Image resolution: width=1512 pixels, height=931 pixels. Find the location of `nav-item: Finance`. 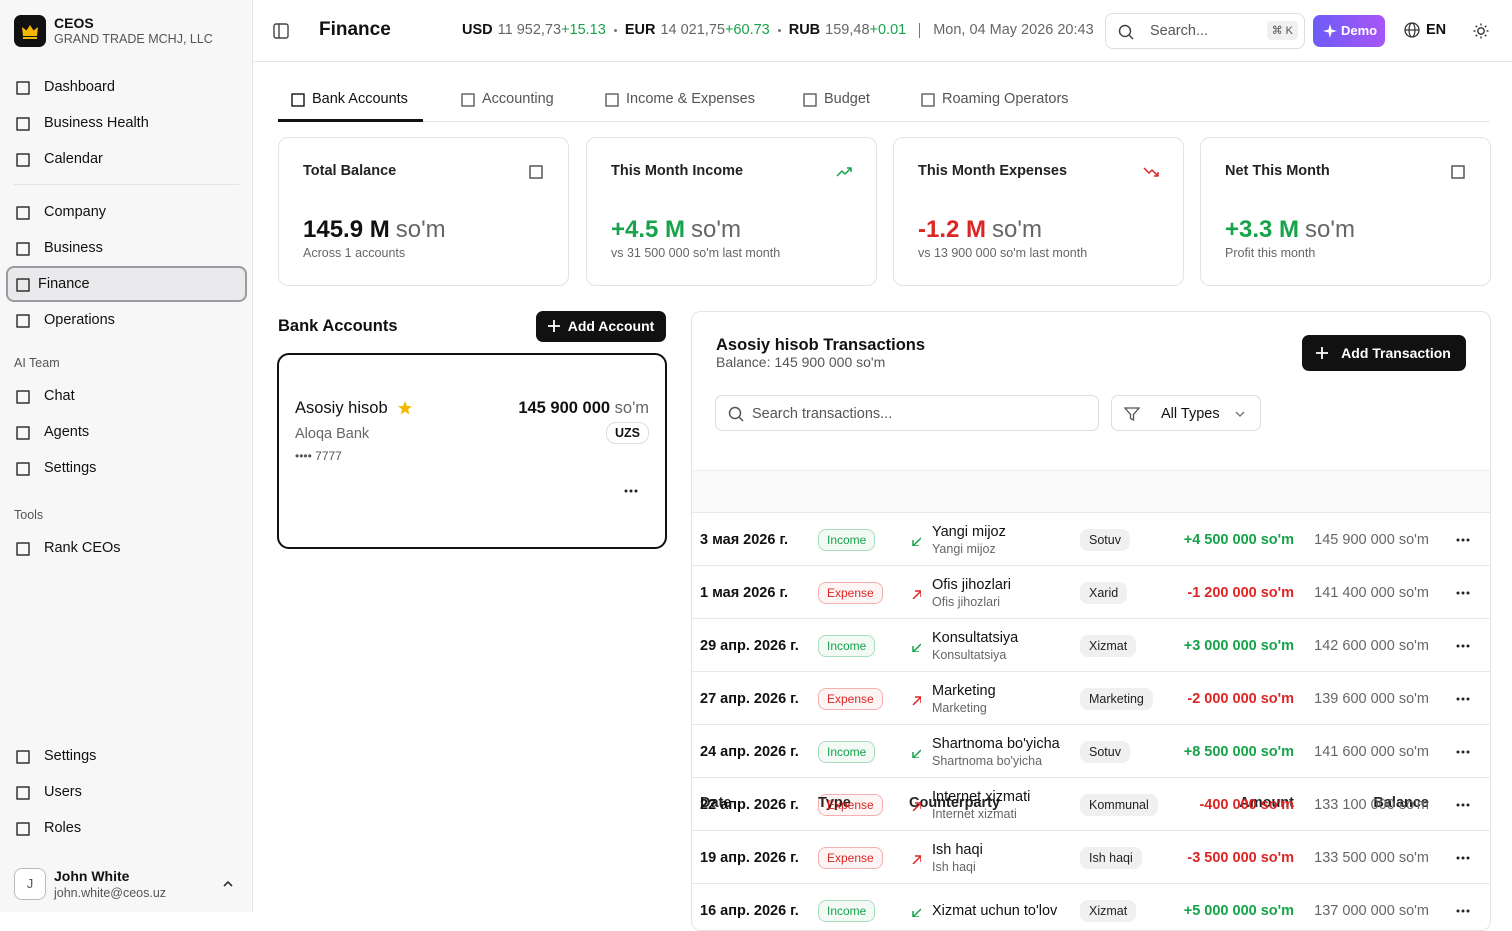

nav-item: Finance is located at coordinates (126, 284).